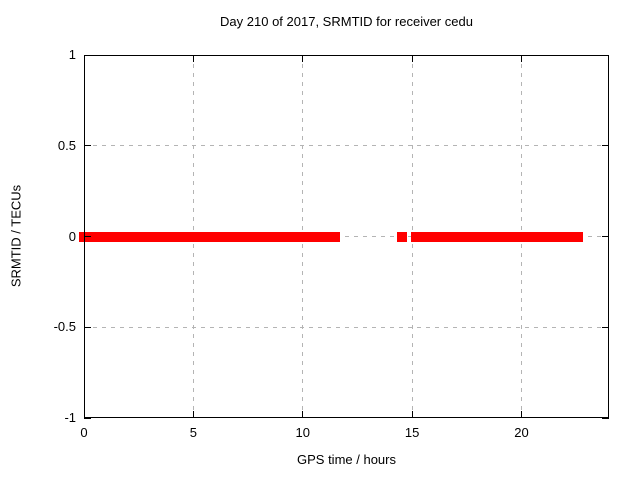 Image resolution: width=640 pixels, height=480 pixels. Describe the element at coordinates (346, 417) in the screenshot. I see `plot-border-bottom` at that location.